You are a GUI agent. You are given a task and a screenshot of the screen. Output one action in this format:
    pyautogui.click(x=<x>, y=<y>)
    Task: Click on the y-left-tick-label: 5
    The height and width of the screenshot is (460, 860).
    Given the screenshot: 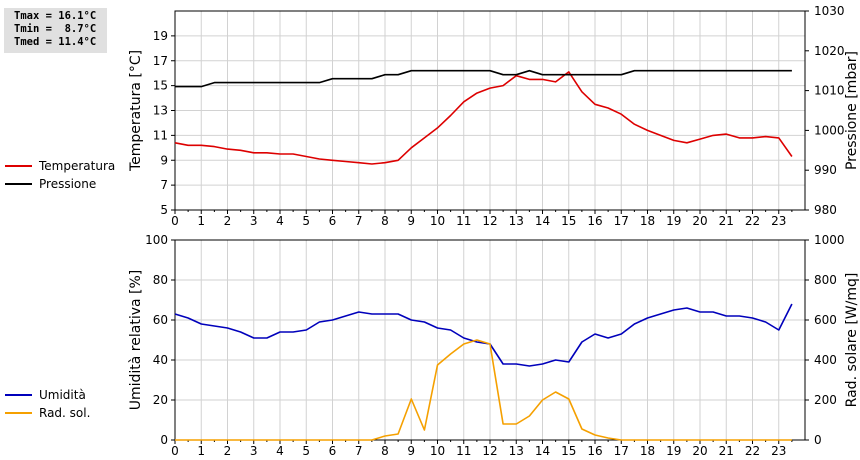 What is the action you would take?
    pyautogui.click(x=164, y=210)
    